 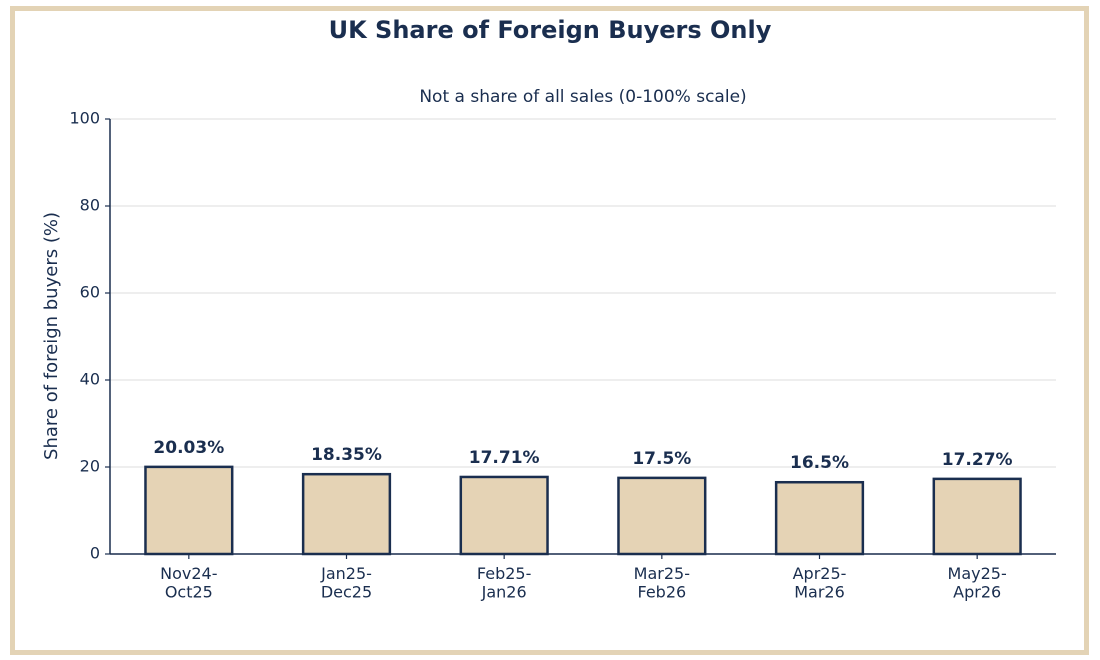 What do you see at coordinates (504, 582) in the screenshot?
I see `x-tick-label: Feb25-Jan26` at bounding box center [504, 582].